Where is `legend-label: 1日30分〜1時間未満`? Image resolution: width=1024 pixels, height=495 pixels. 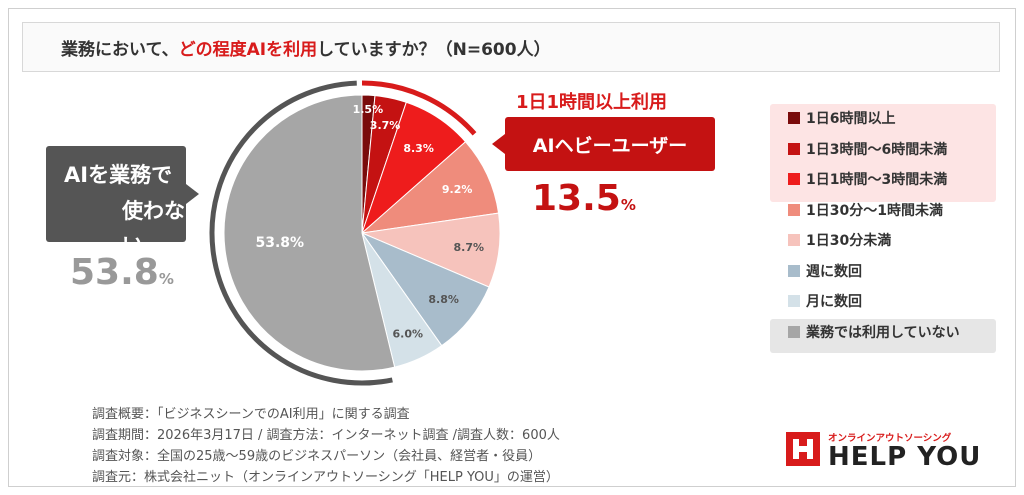 legend-label: 1日30分〜1時間未満 is located at coordinates (874, 210).